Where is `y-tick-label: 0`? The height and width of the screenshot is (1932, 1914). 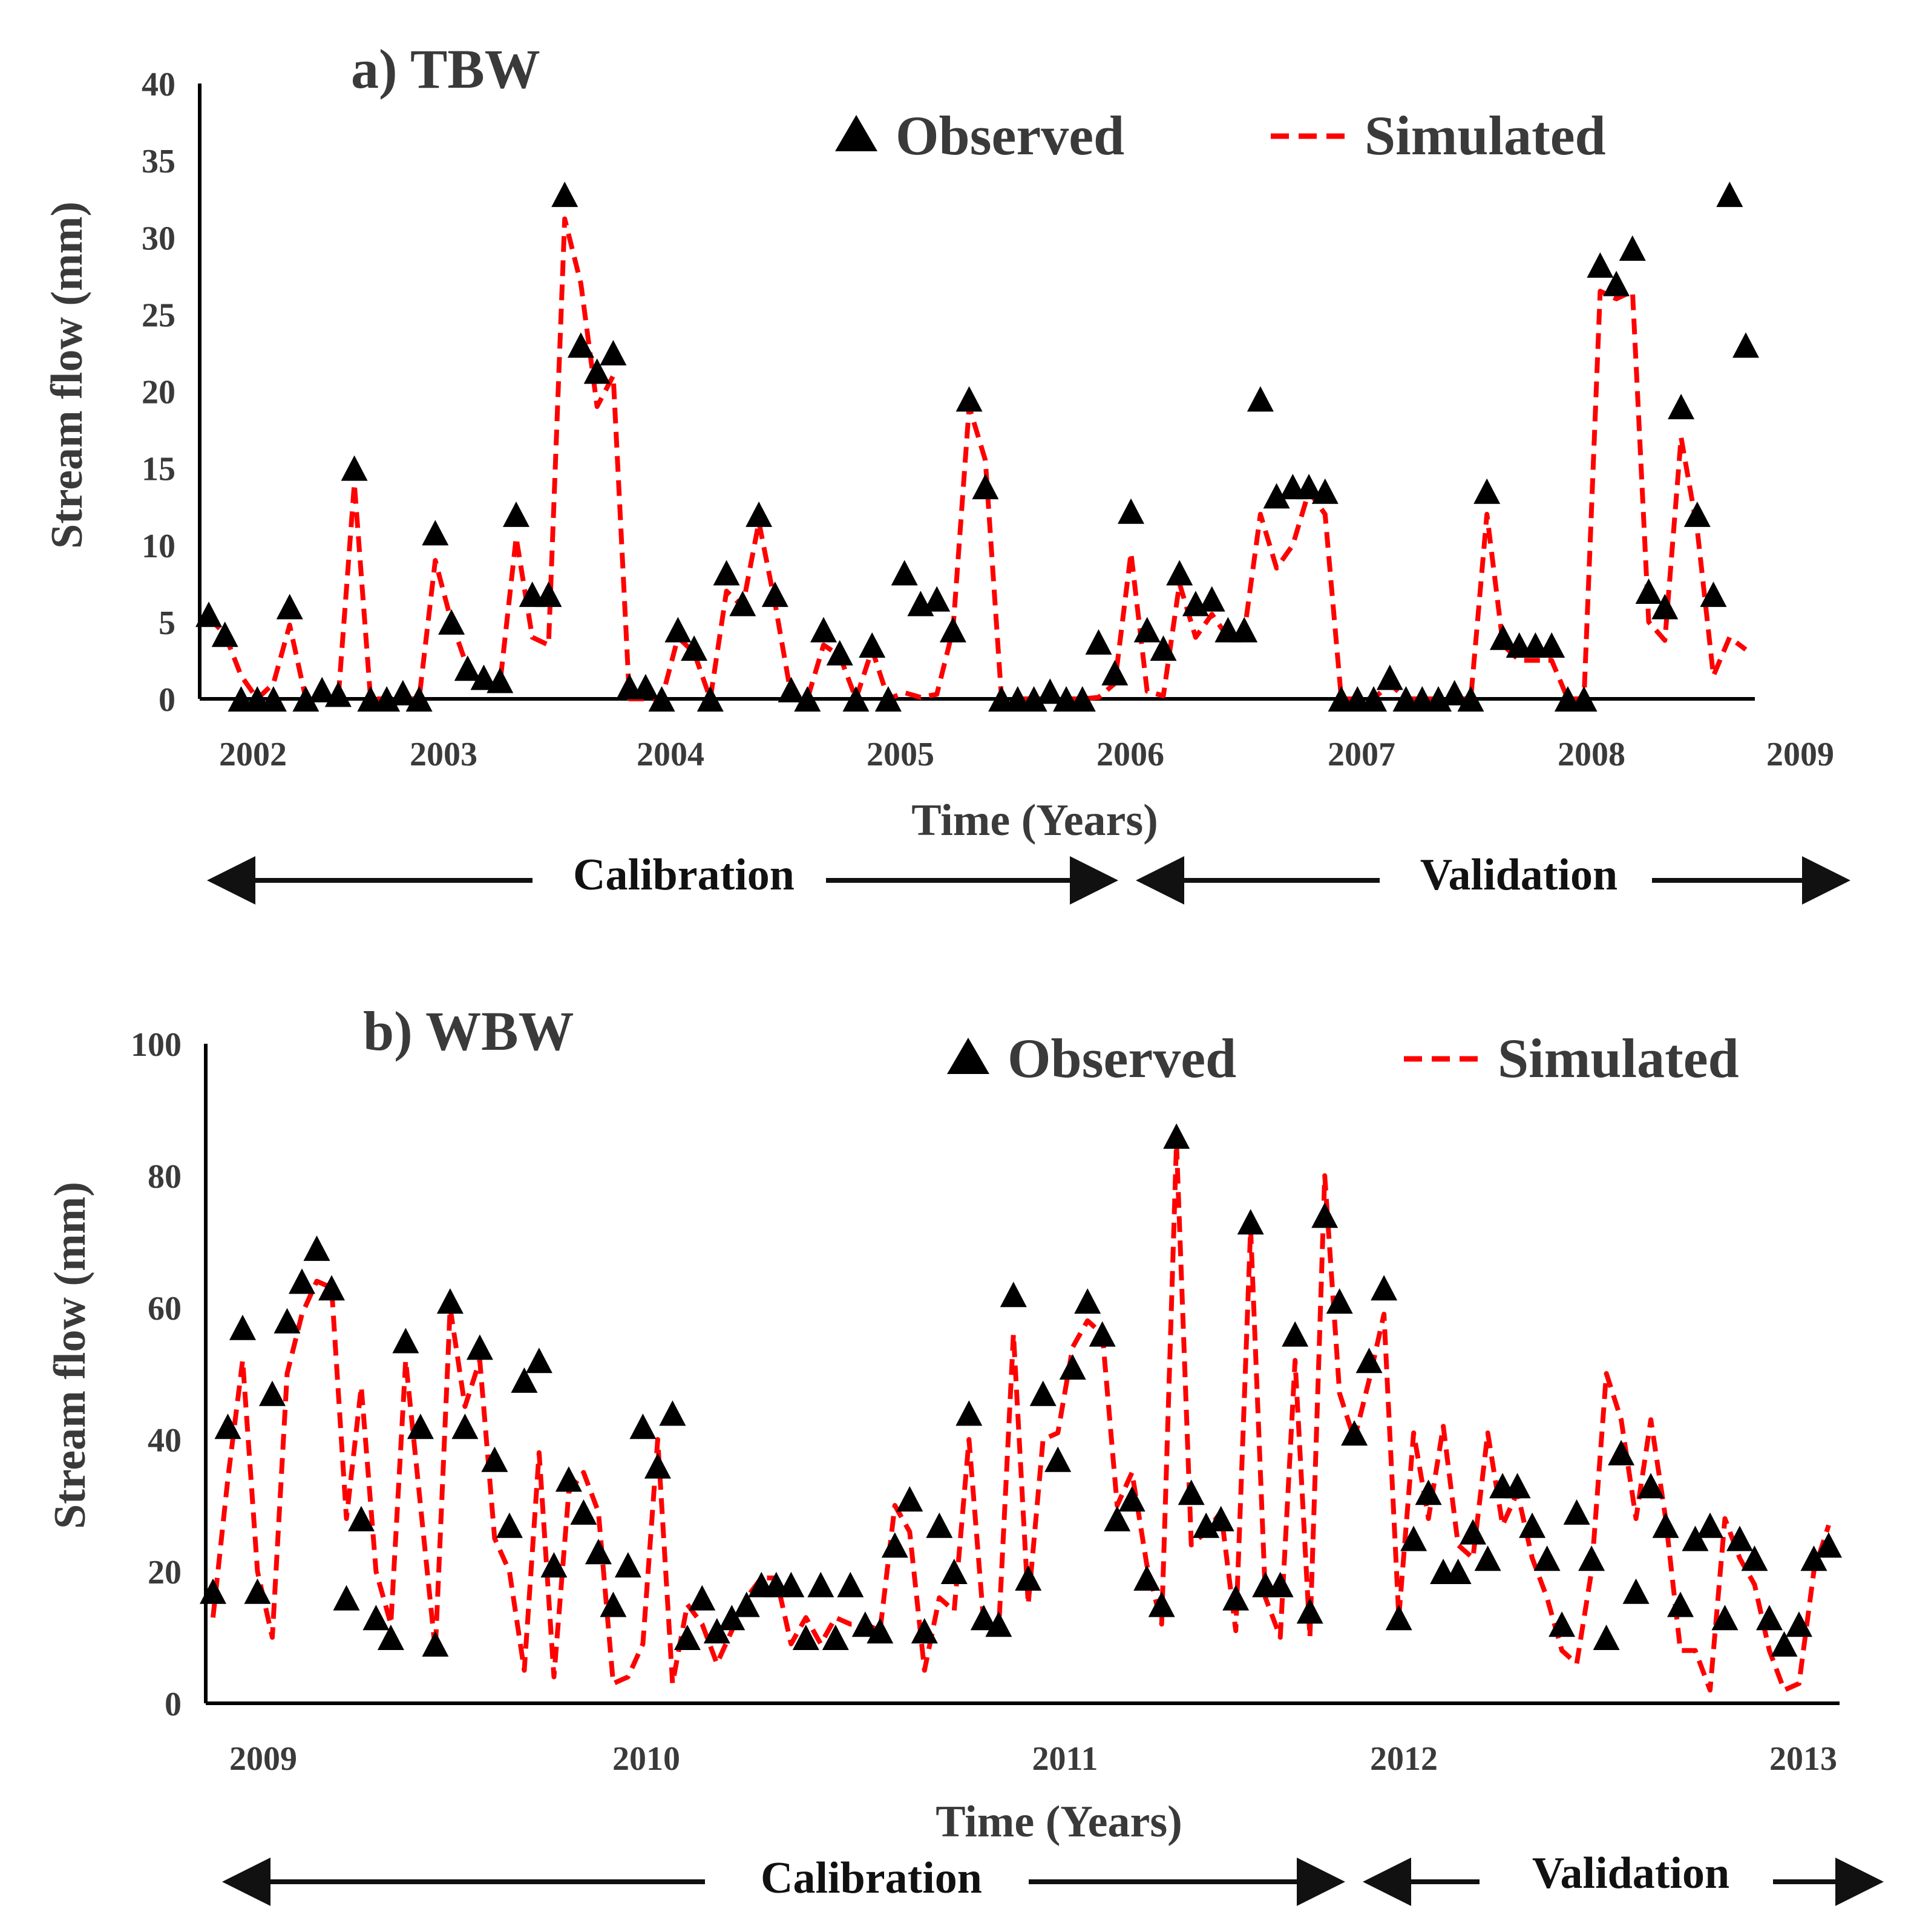
y-tick-label: 0 is located at coordinates (167, 700).